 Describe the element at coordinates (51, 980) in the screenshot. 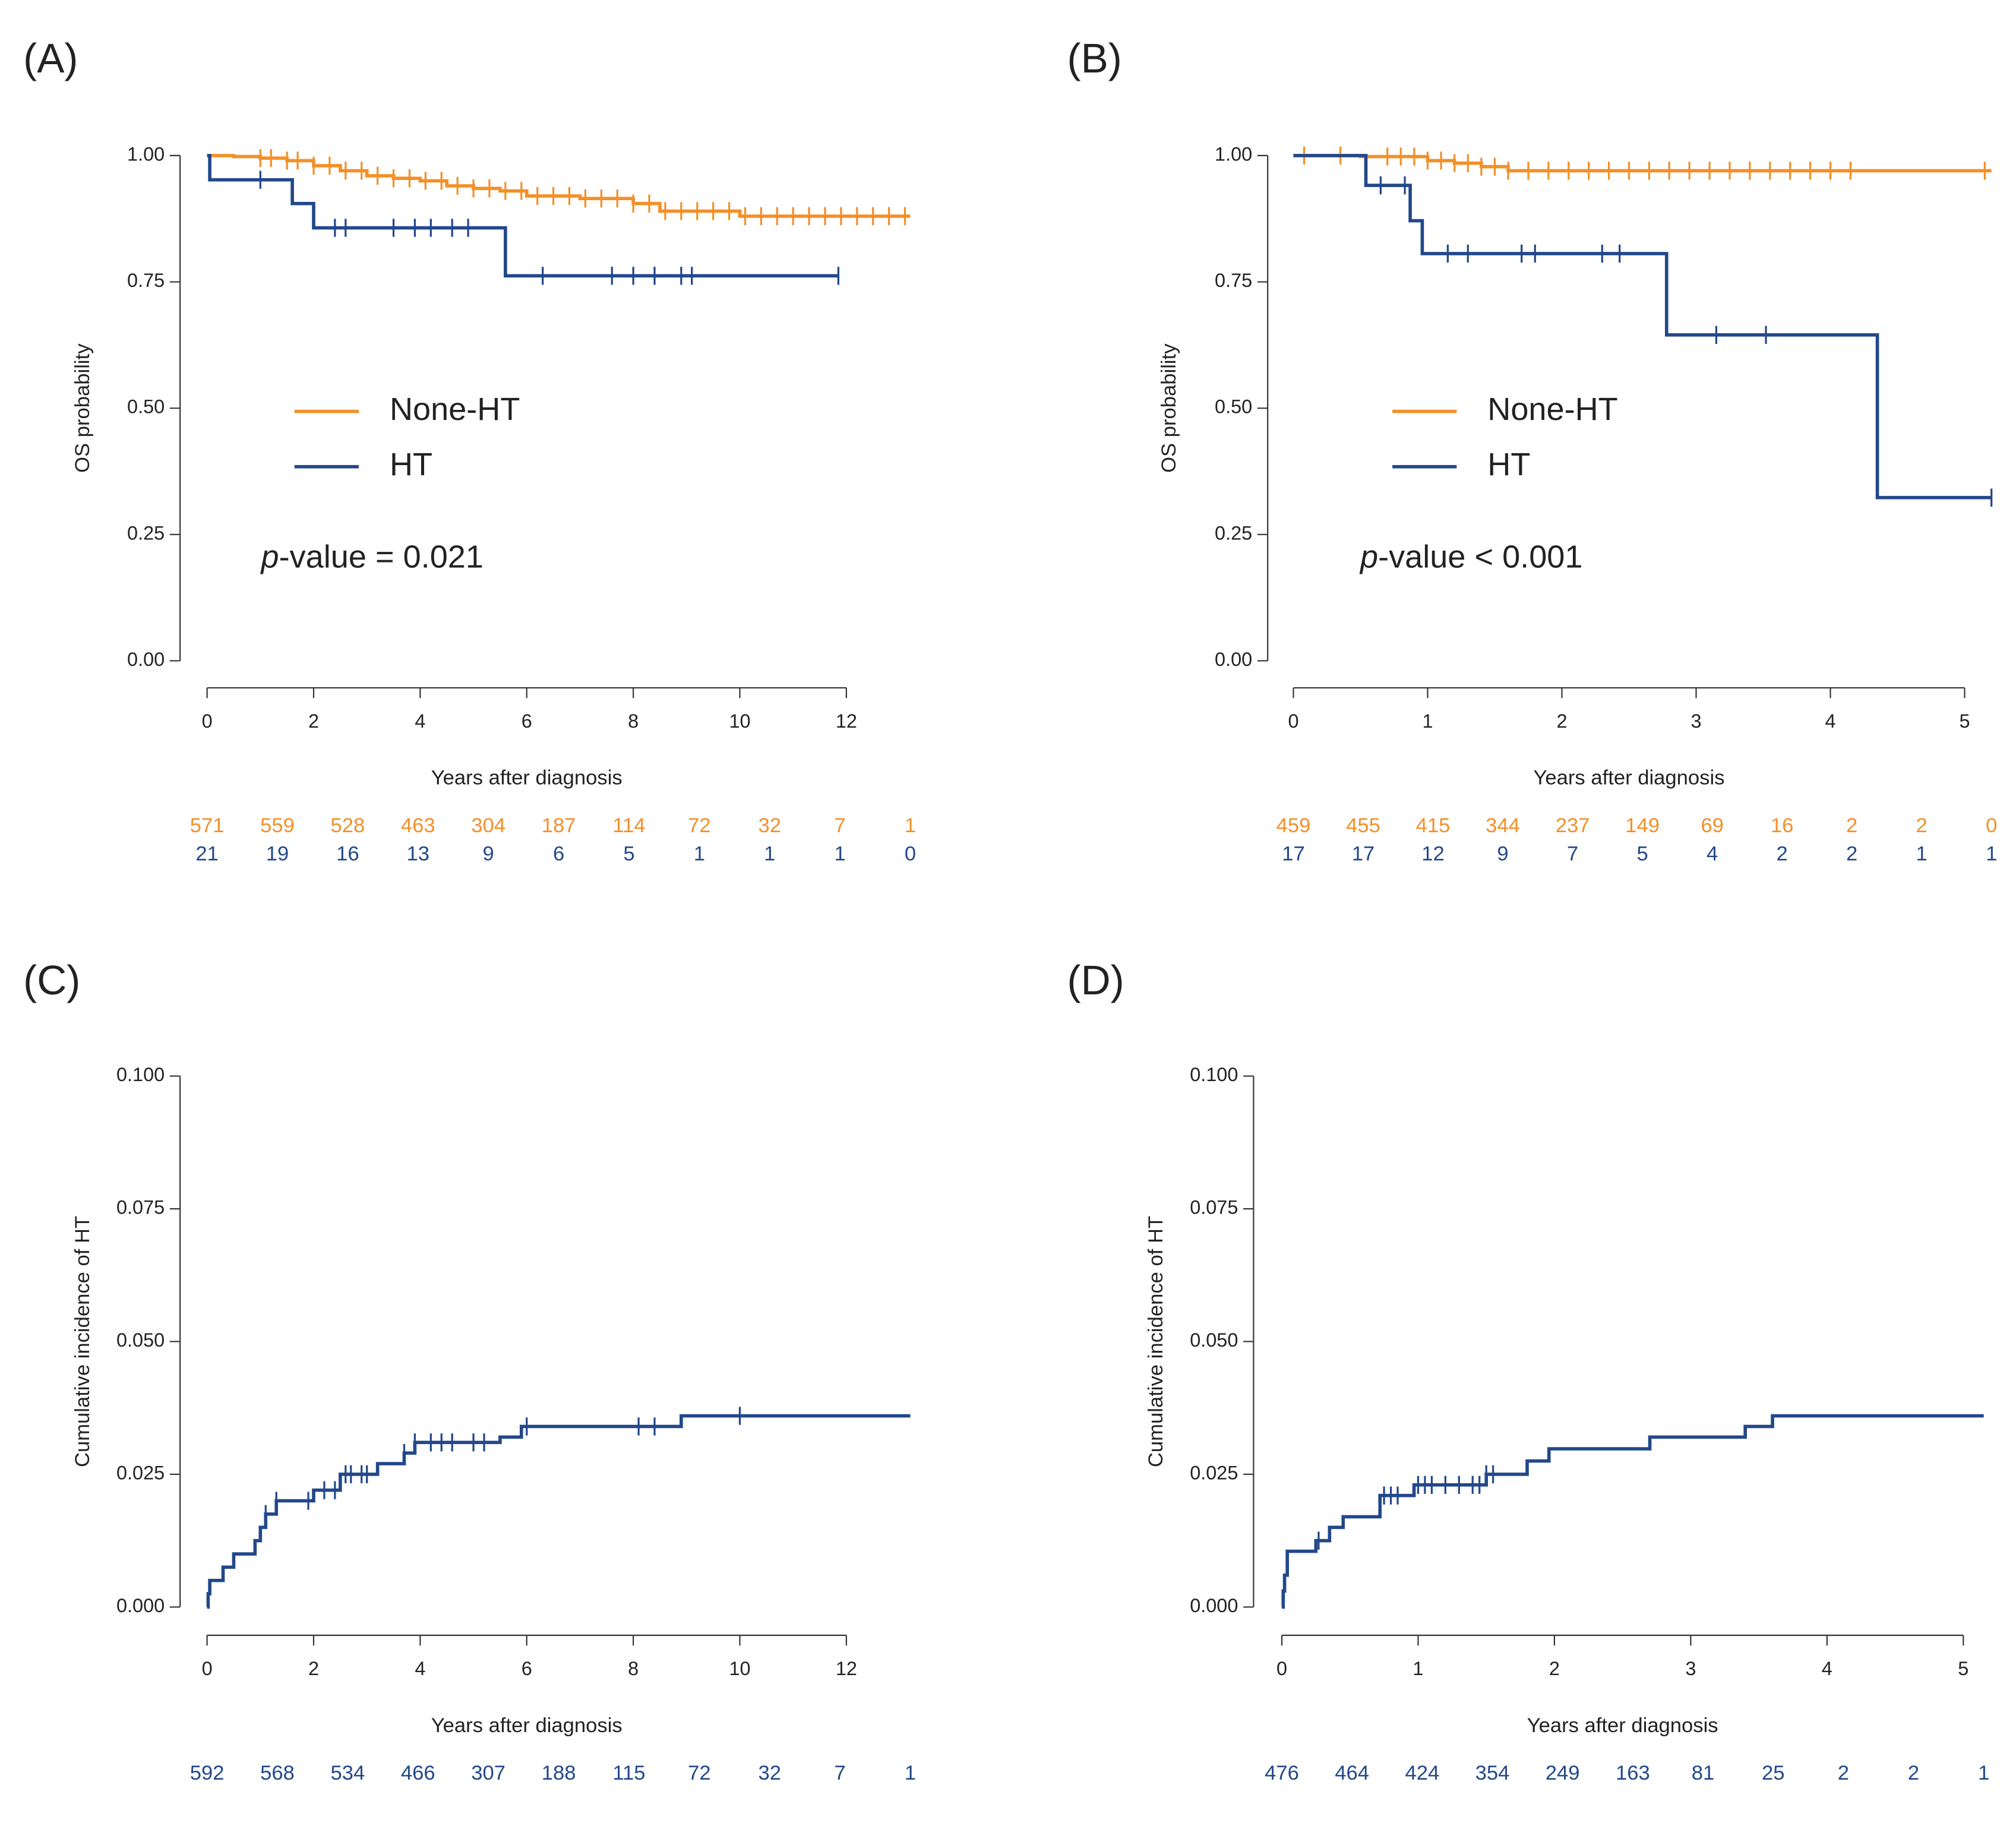

I see `panel-label: (C)` at that location.